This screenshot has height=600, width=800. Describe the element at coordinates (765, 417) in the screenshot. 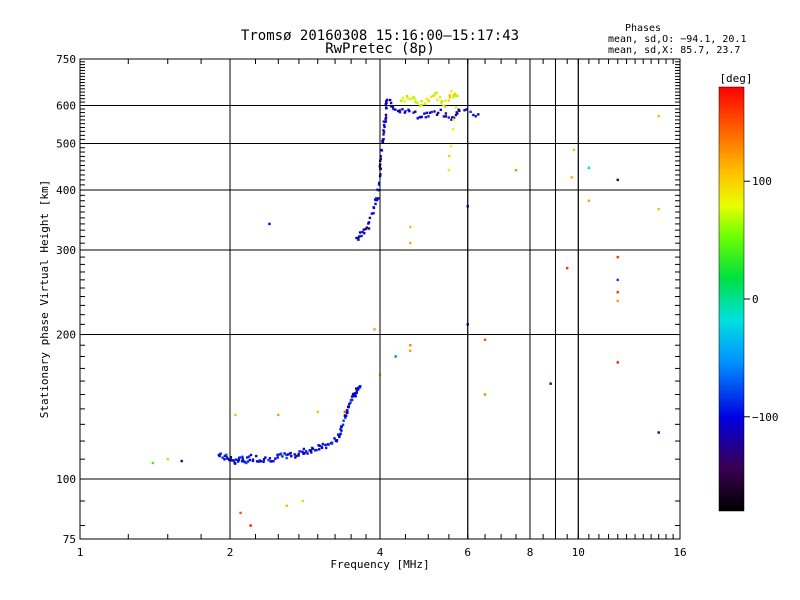

I see `colorbar-tick-label: −100` at that location.